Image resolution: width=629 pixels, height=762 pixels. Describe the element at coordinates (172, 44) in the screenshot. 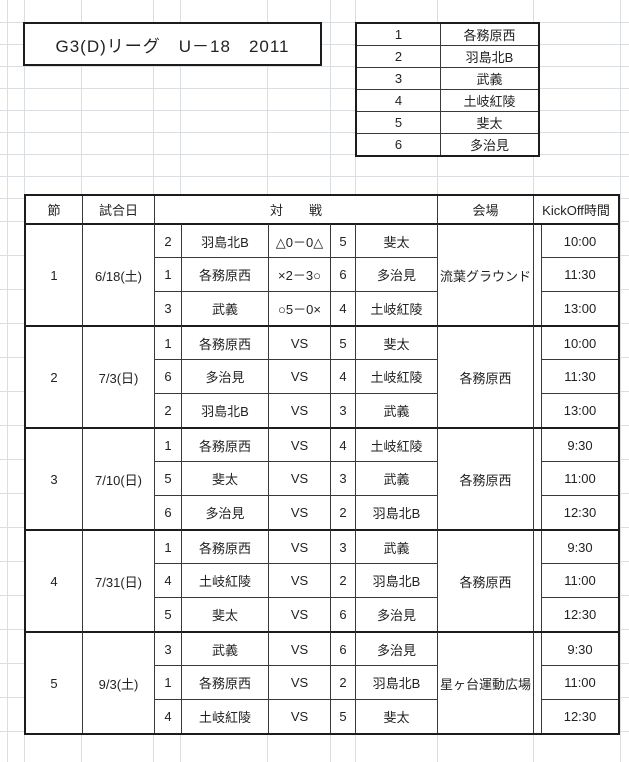

I see `league-title-box: G3(D)リーグ U－18 2011` at that location.